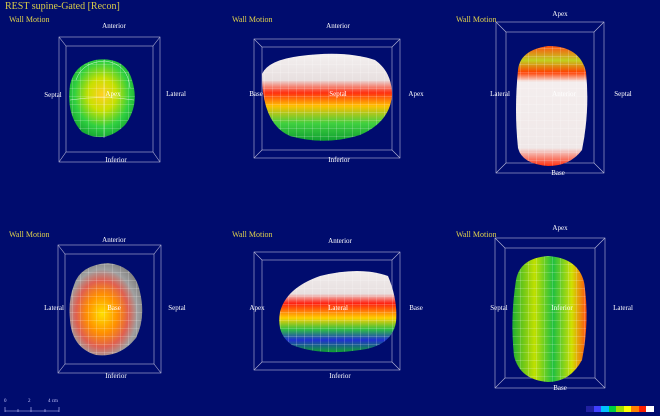  Describe the element at coordinates (256, 94) in the screenshot. I see `panel-2-dir-left: Base` at that location.